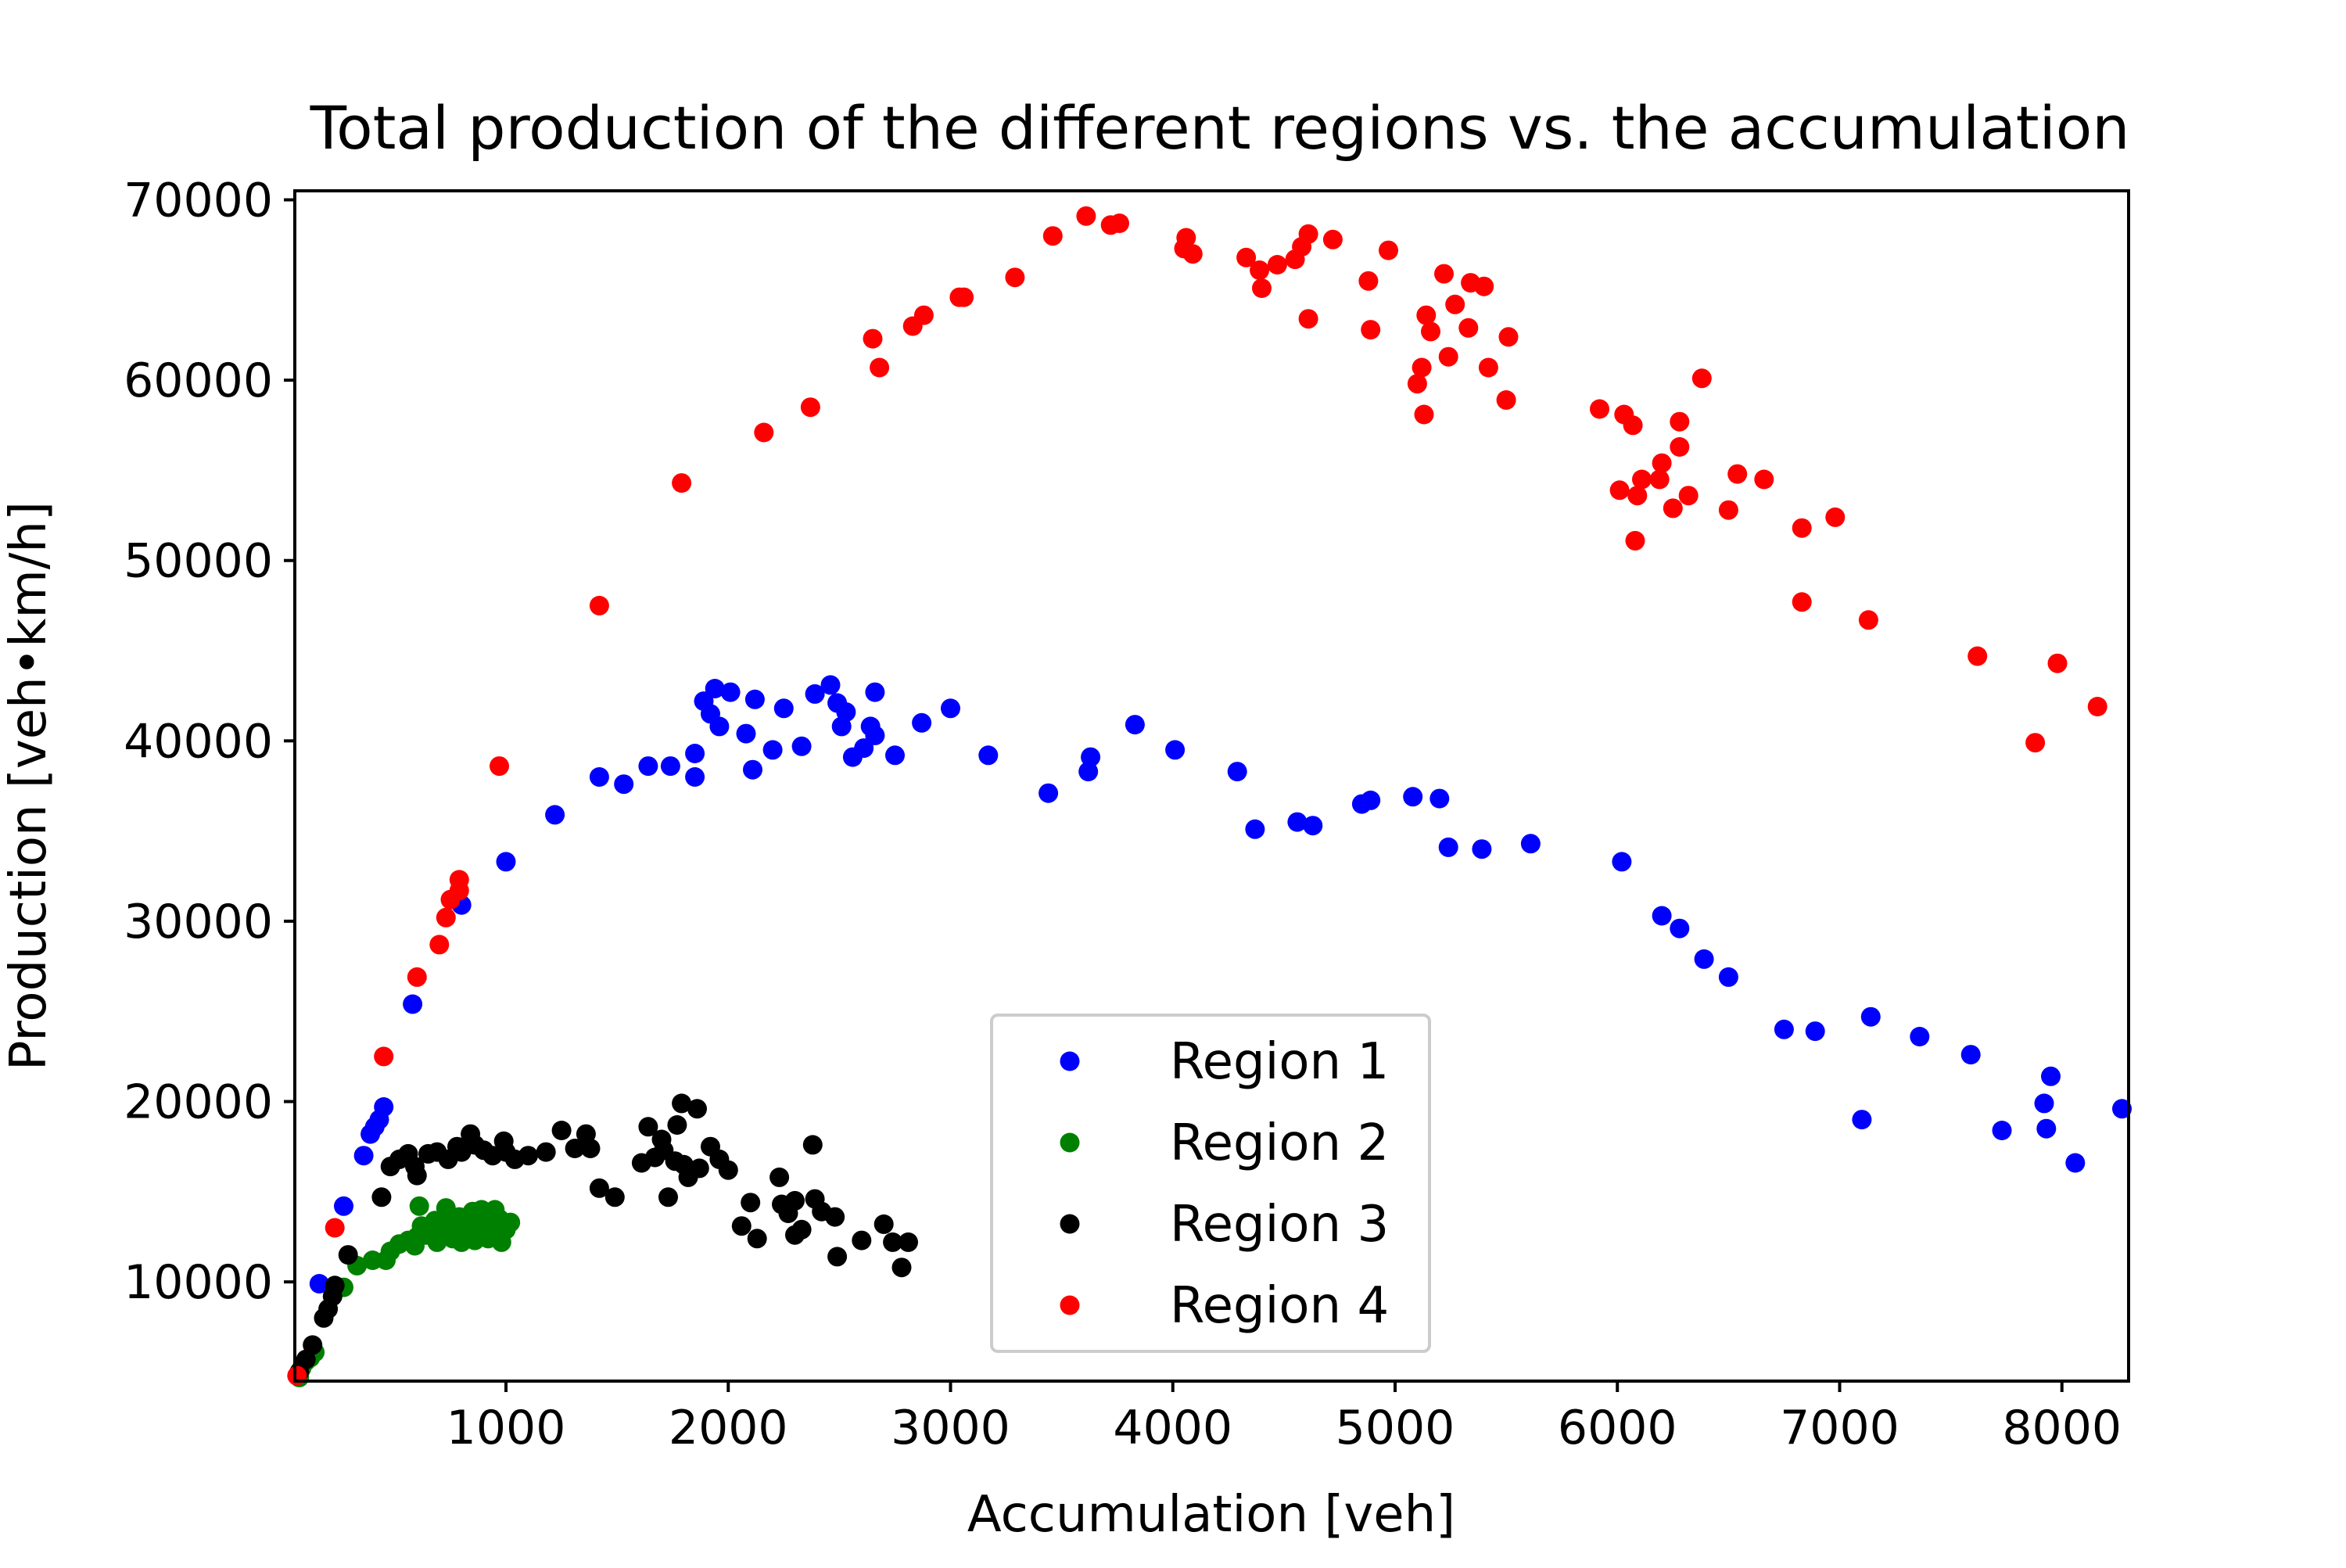 Image resolution: width=2346 pixels, height=1568 pixels. Describe the element at coordinates (198, 741) in the screenshot. I see `y-tick-label: 40000` at that location.